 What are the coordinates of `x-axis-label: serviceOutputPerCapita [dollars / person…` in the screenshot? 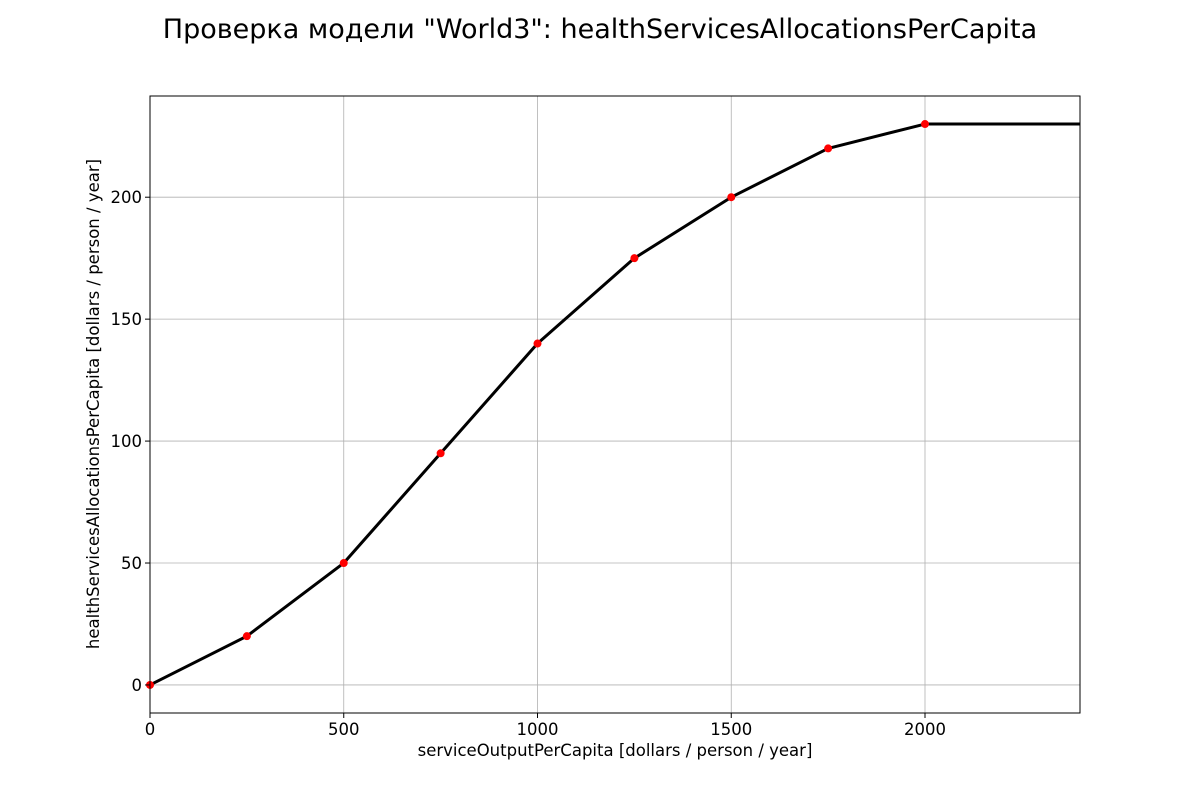 It's located at (615, 750).